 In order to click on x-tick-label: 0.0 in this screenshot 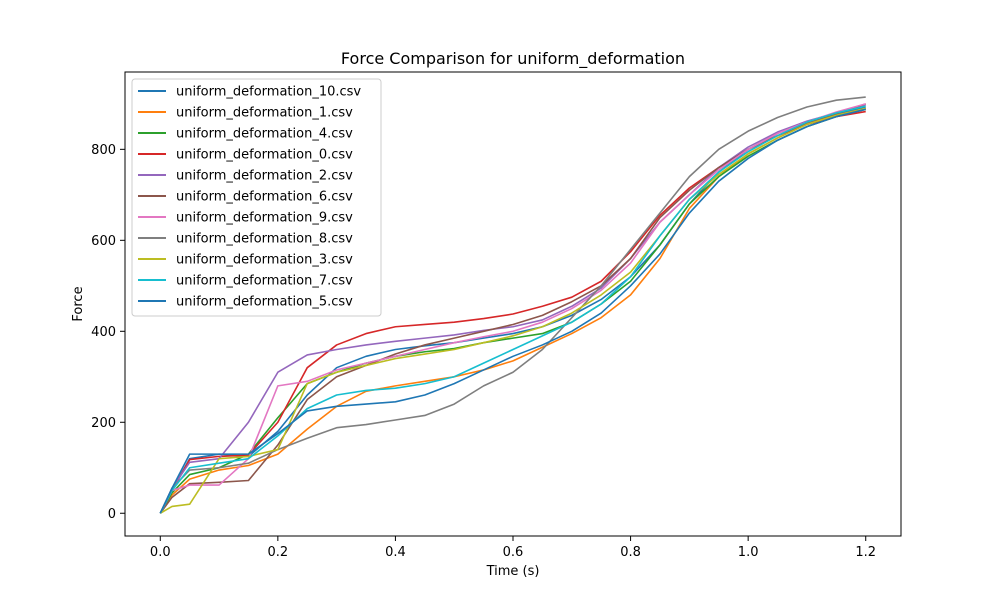, I will do `click(160, 552)`.